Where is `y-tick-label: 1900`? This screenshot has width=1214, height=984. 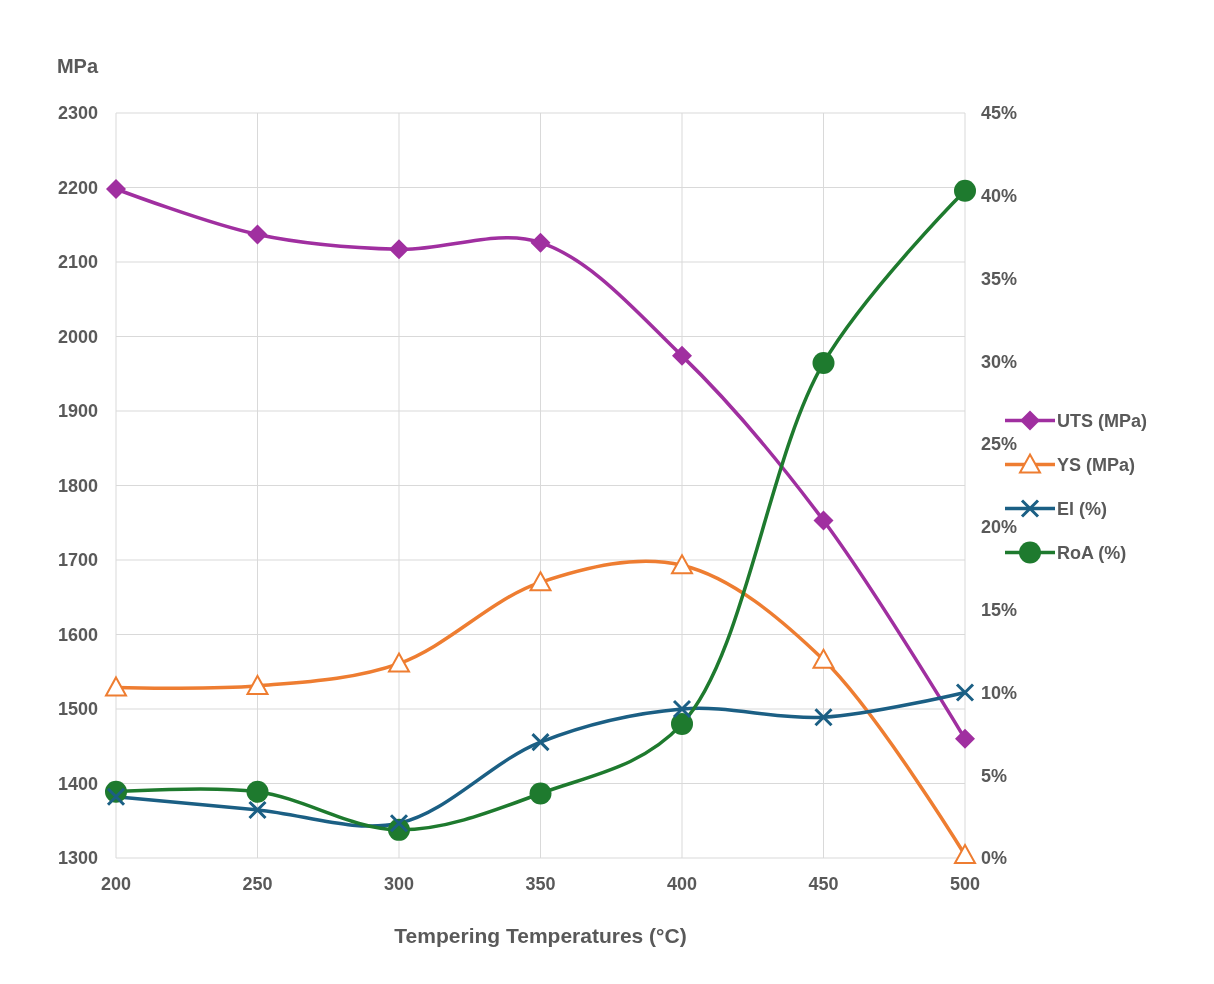
y-tick-label: 1900 is located at coordinates (77, 411).